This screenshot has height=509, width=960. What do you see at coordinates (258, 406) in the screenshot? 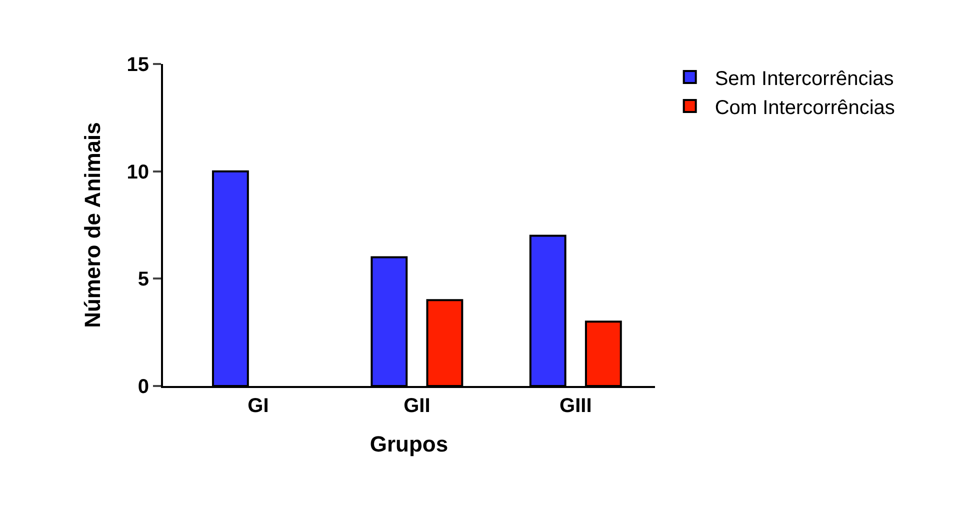
I see `x-tick-label: GI` at bounding box center [258, 406].